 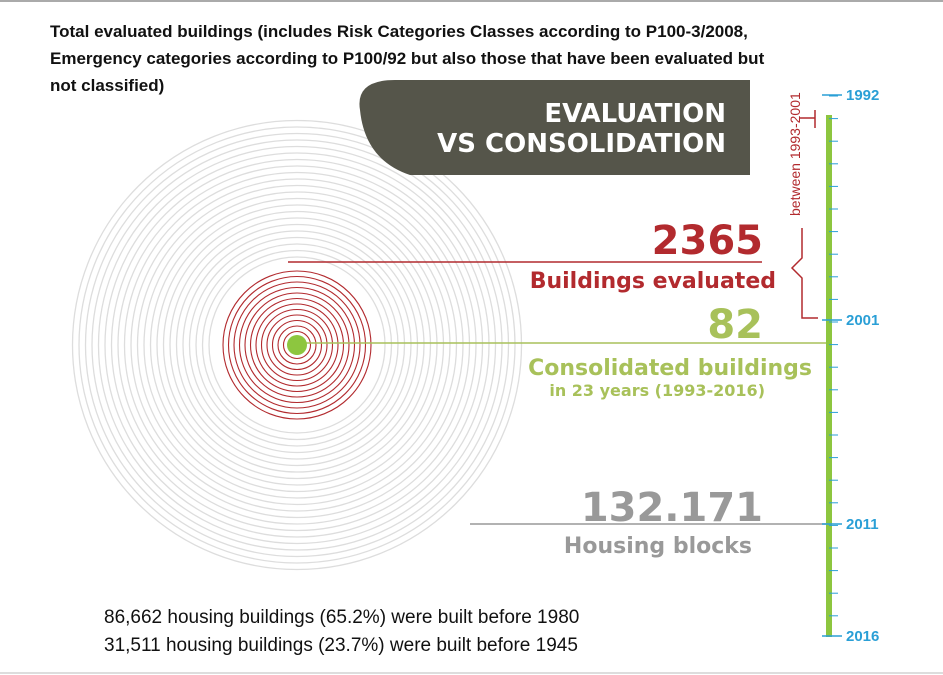 I want to click on year-label: 2011, so click(x=862, y=524).